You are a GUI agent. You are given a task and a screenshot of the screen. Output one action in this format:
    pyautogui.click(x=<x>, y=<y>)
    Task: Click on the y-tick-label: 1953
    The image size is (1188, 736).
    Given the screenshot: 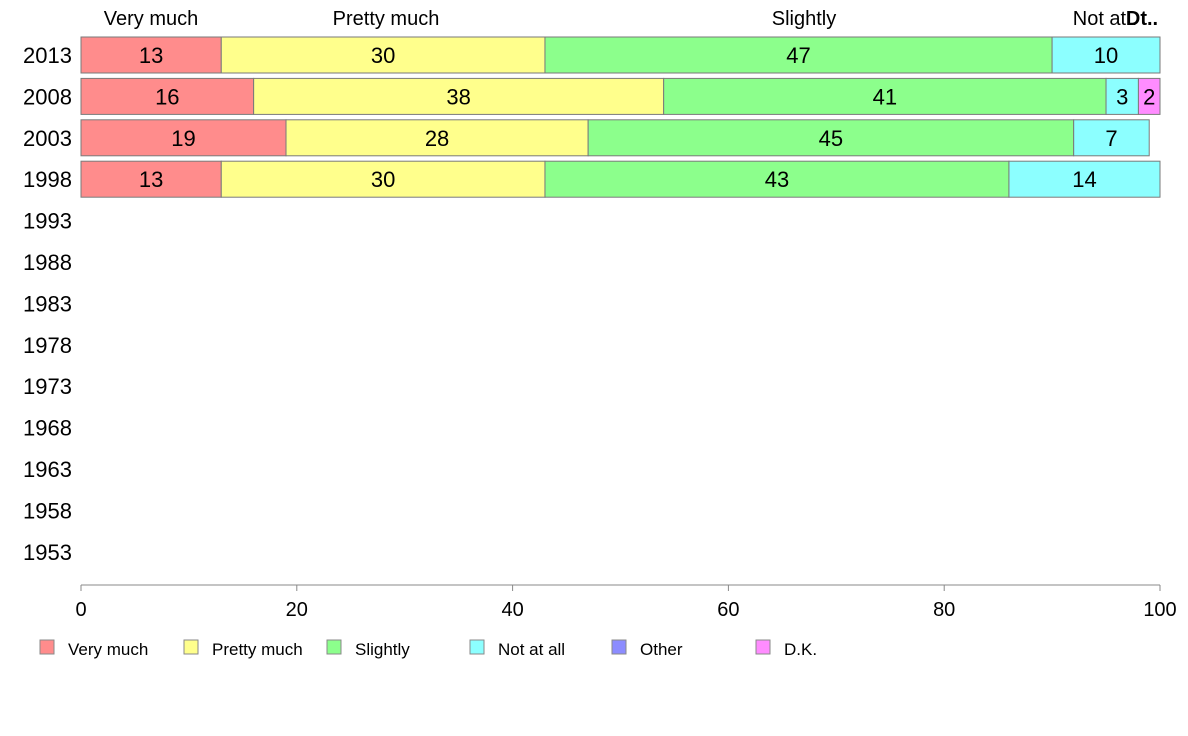 What is the action you would take?
    pyautogui.click(x=47, y=552)
    